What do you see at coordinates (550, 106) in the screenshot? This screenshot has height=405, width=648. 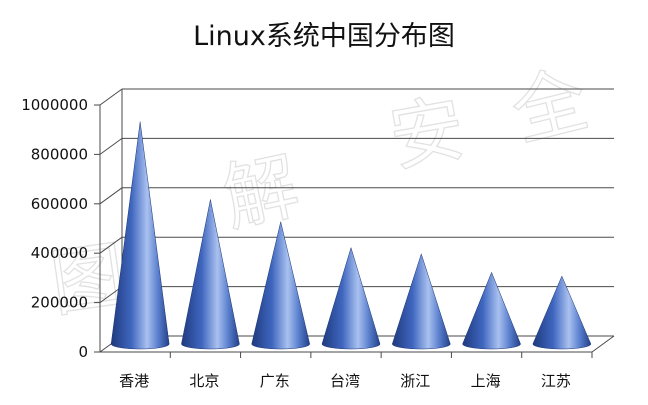 I see `watermark-glyph: 全` at bounding box center [550, 106].